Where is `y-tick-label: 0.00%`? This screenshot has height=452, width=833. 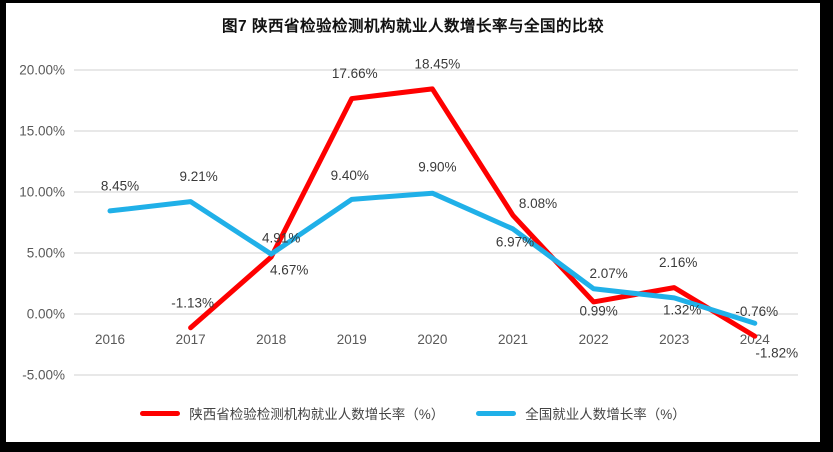 y-tick-label: 0.00% is located at coordinates (46, 314).